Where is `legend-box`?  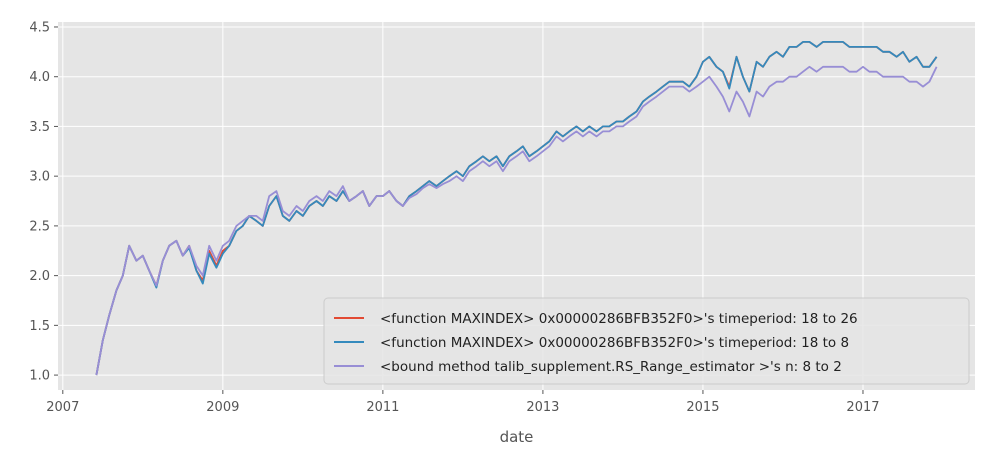
legend-box is located at coordinates (646, 341).